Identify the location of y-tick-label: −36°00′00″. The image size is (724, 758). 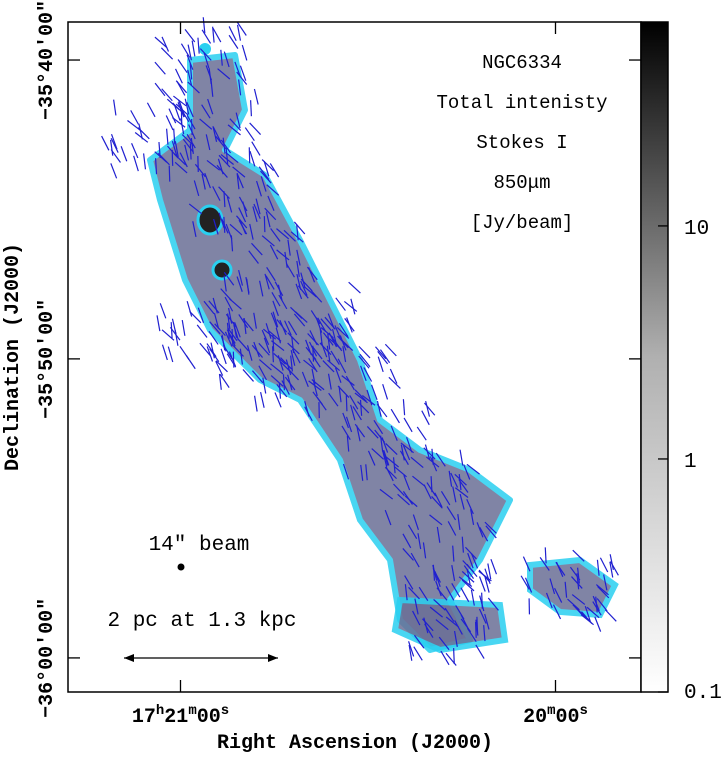
(47, 658).